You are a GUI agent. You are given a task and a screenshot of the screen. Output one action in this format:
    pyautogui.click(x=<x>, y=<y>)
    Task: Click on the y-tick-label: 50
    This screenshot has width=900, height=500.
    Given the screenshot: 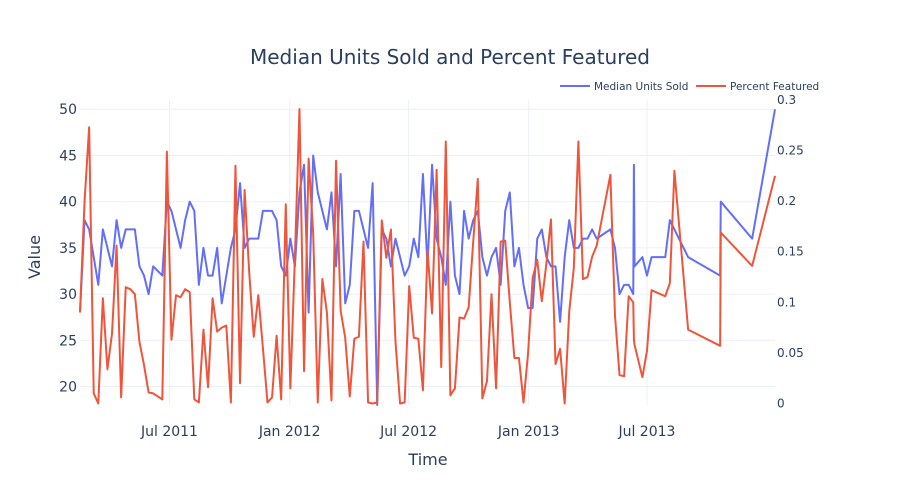 What is the action you would take?
    pyautogui.click(x=68, y=110)
    